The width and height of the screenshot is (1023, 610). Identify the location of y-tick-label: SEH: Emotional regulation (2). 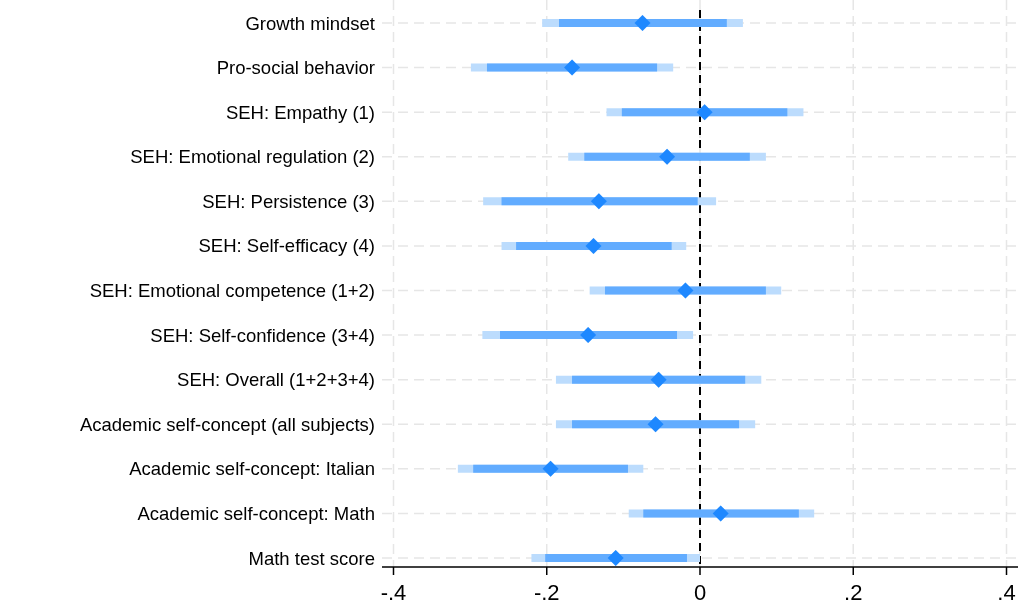
(252, 157).